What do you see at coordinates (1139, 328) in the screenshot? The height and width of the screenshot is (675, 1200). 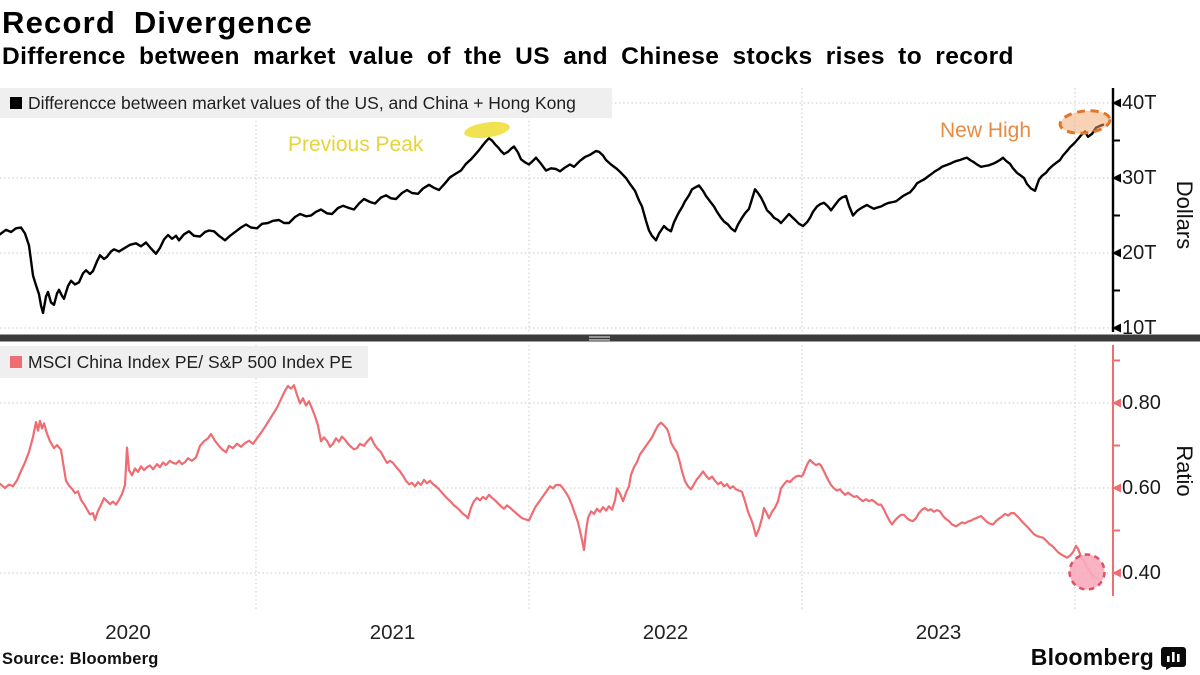 I see `y-tick-label: 10T` at bounding box center [1139, 328].